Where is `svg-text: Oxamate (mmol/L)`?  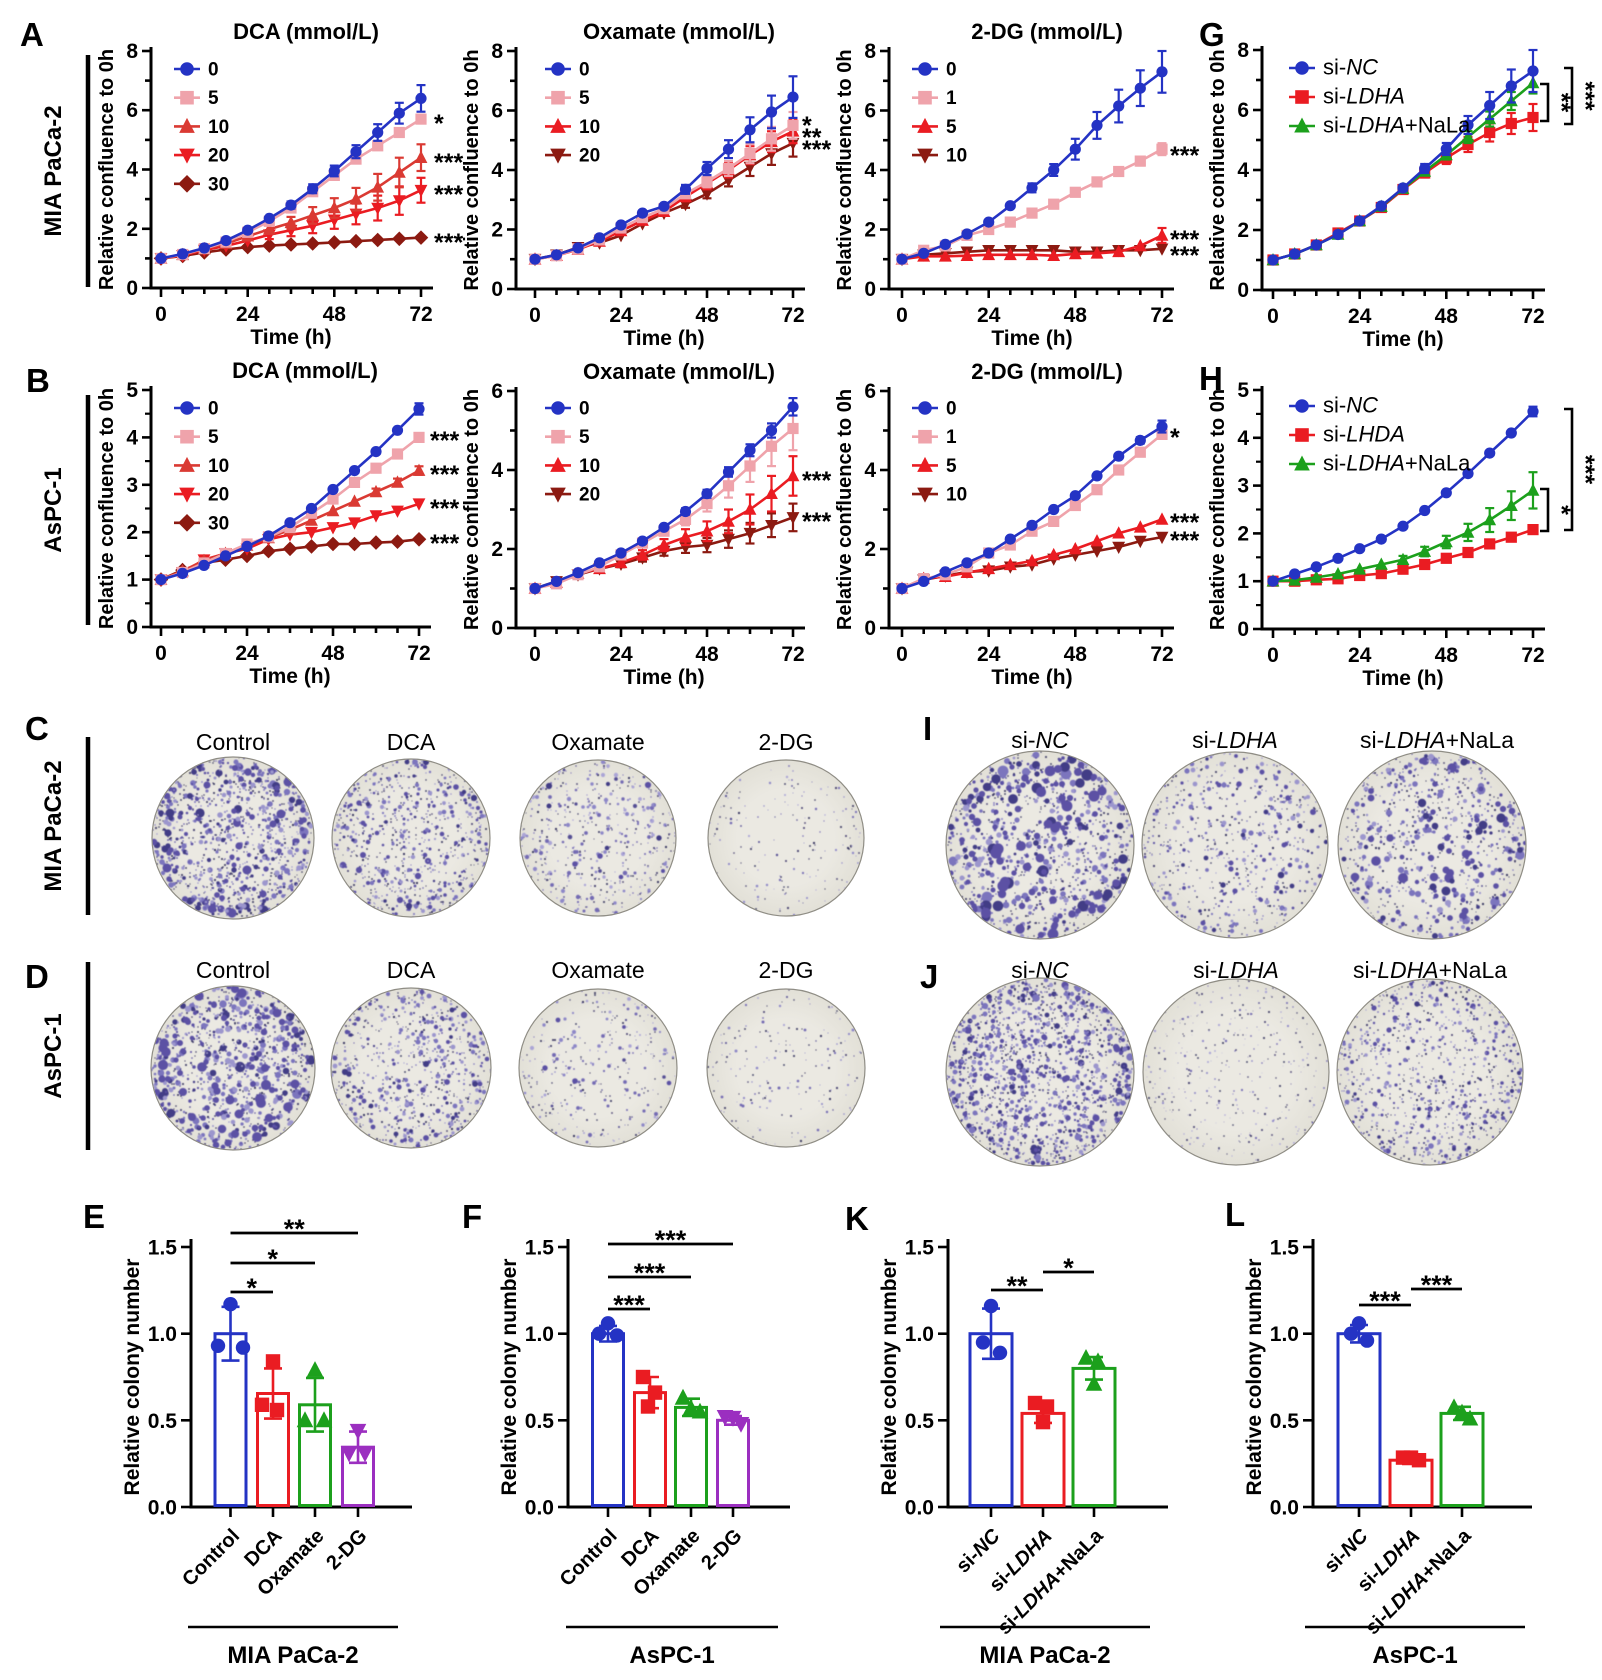
svg-text: Oxamate (mmol/L) is located at coordinates (679, 371).